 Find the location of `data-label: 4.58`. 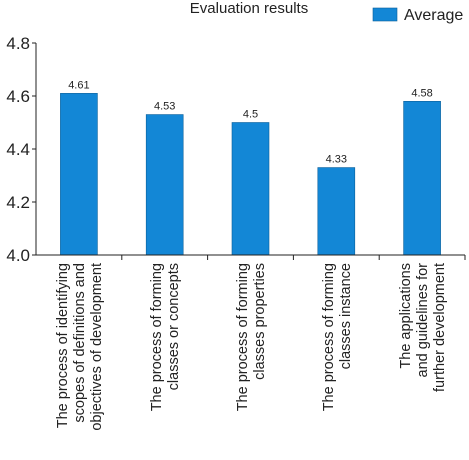

data-label: 4.58 is located at coordinates (421, 93).